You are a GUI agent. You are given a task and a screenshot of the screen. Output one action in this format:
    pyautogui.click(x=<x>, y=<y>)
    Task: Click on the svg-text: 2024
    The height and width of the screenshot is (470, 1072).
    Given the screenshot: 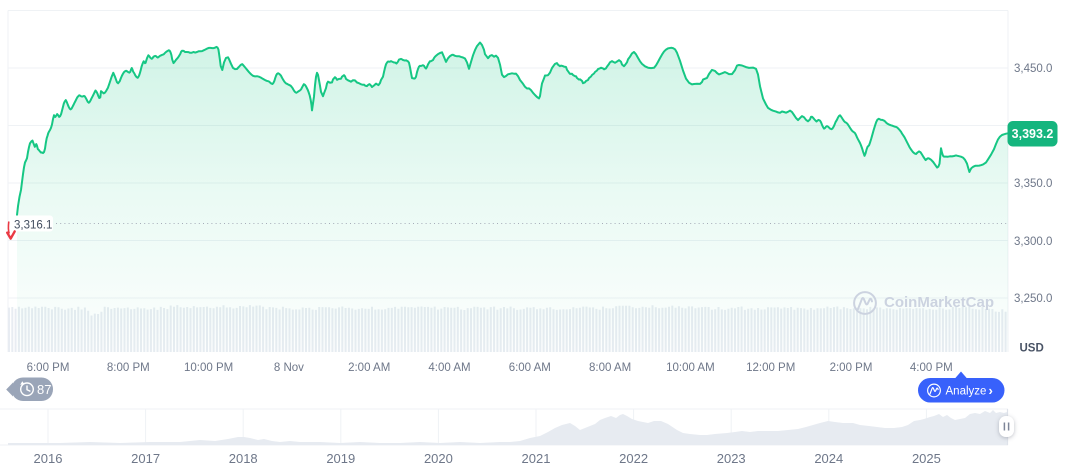 What is the action you would take?
    pyautogui.click(x=828, y=458)
    